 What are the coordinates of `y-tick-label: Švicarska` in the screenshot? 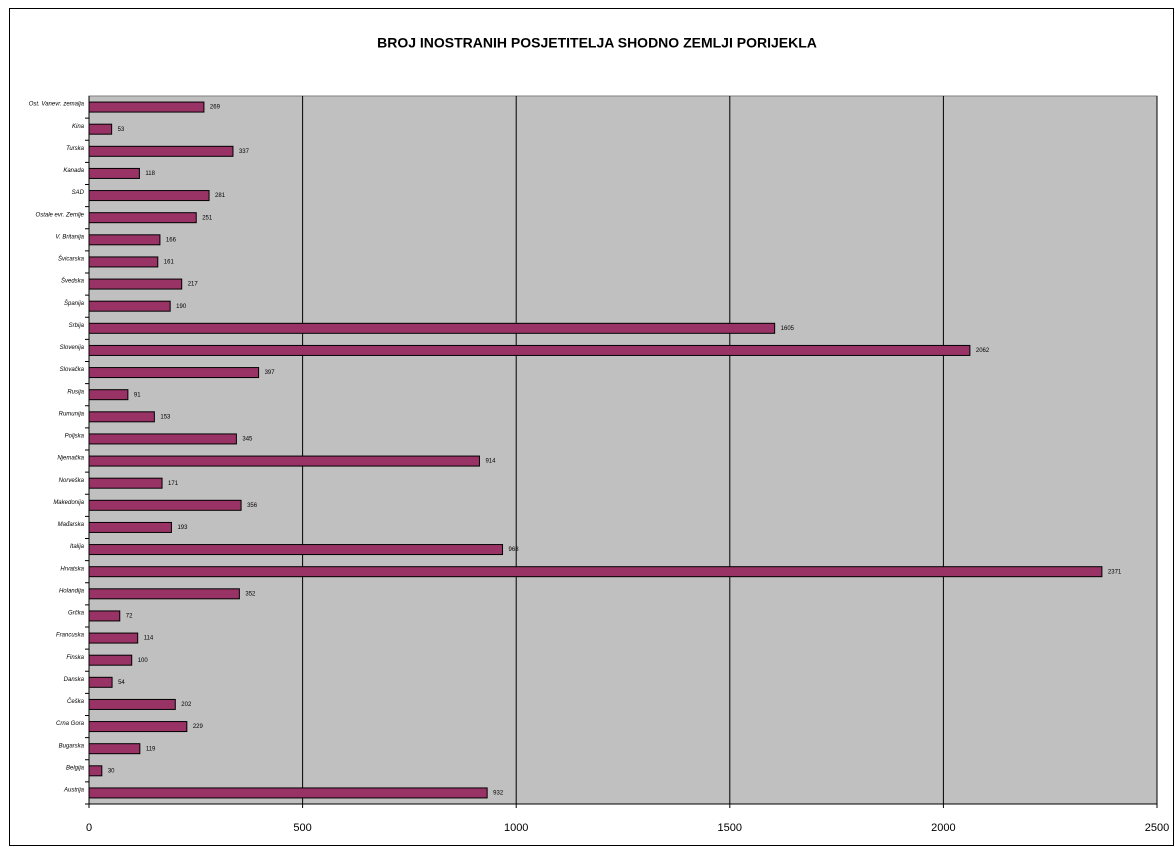 It's located at (71, 259).